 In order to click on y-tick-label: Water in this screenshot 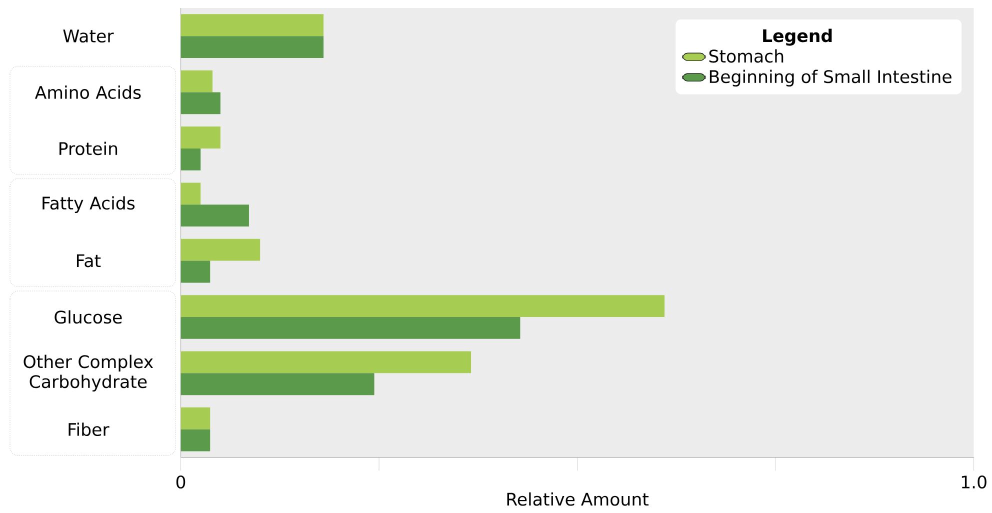, I will do `click(88, 35)`.